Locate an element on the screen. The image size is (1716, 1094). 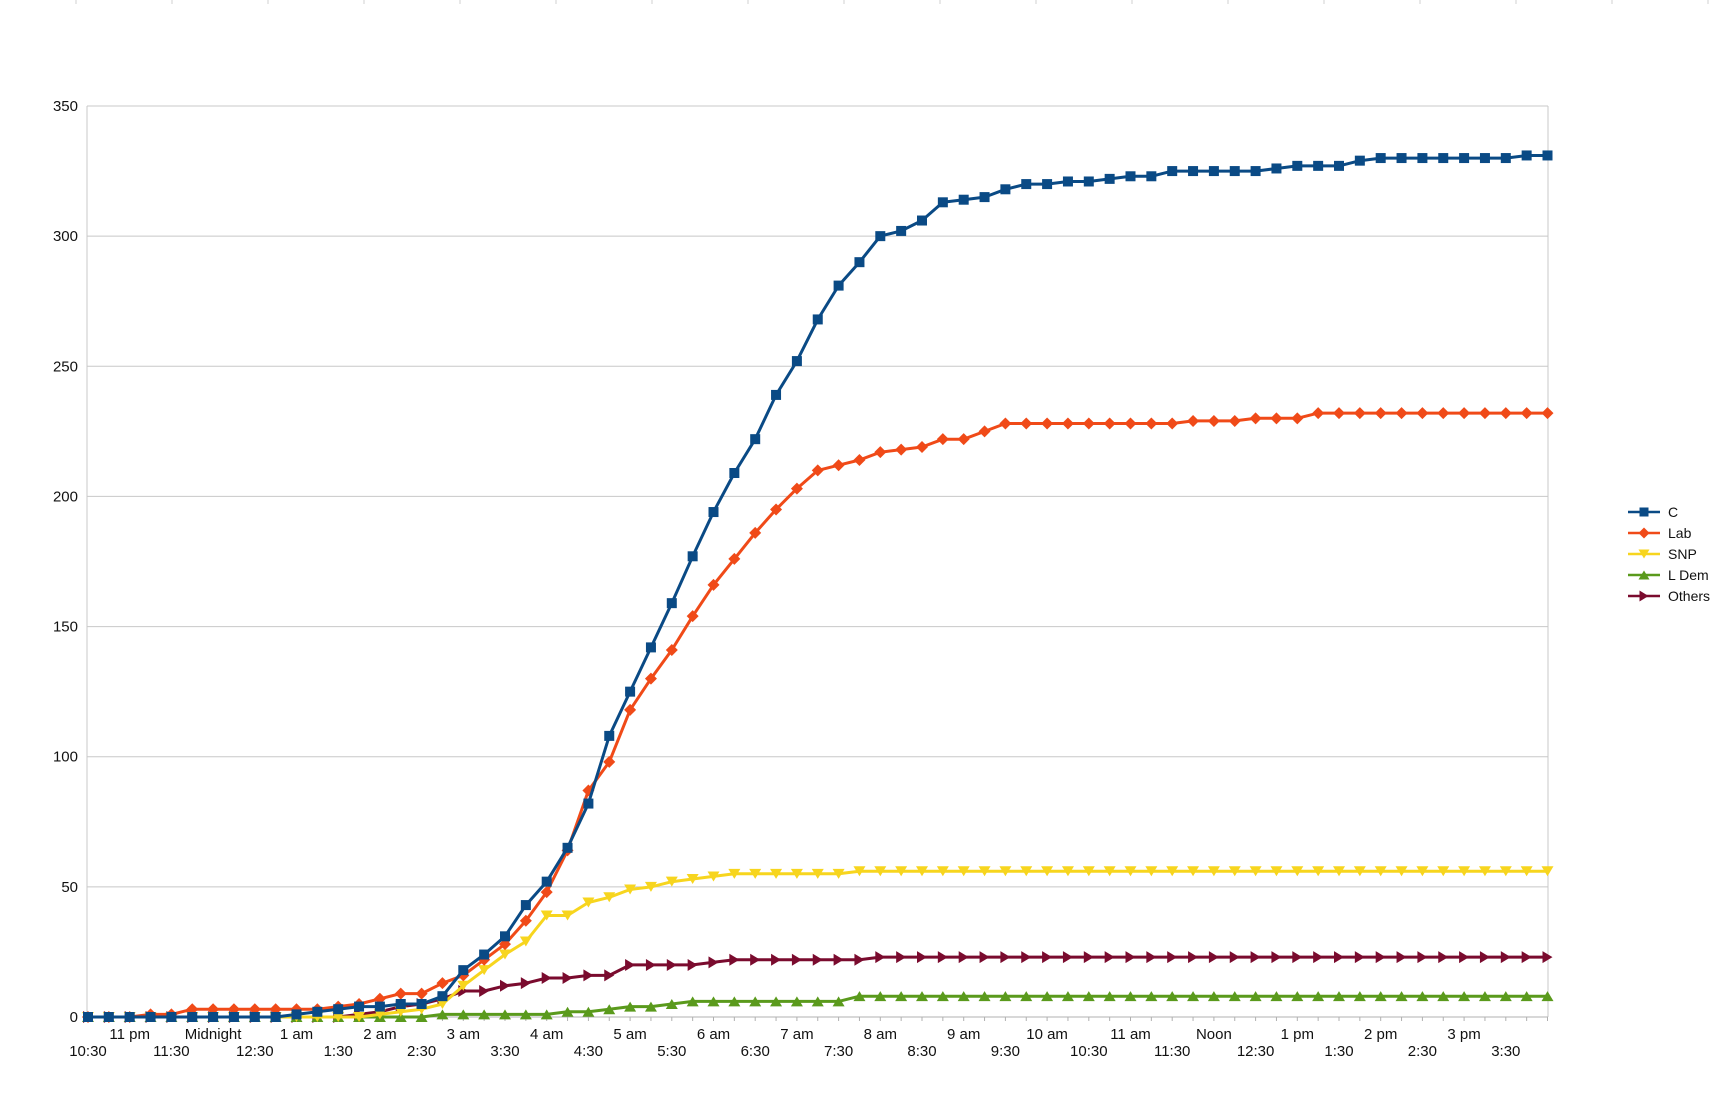
legend-item-snp: SNP is located at coordinates (1662, 554).